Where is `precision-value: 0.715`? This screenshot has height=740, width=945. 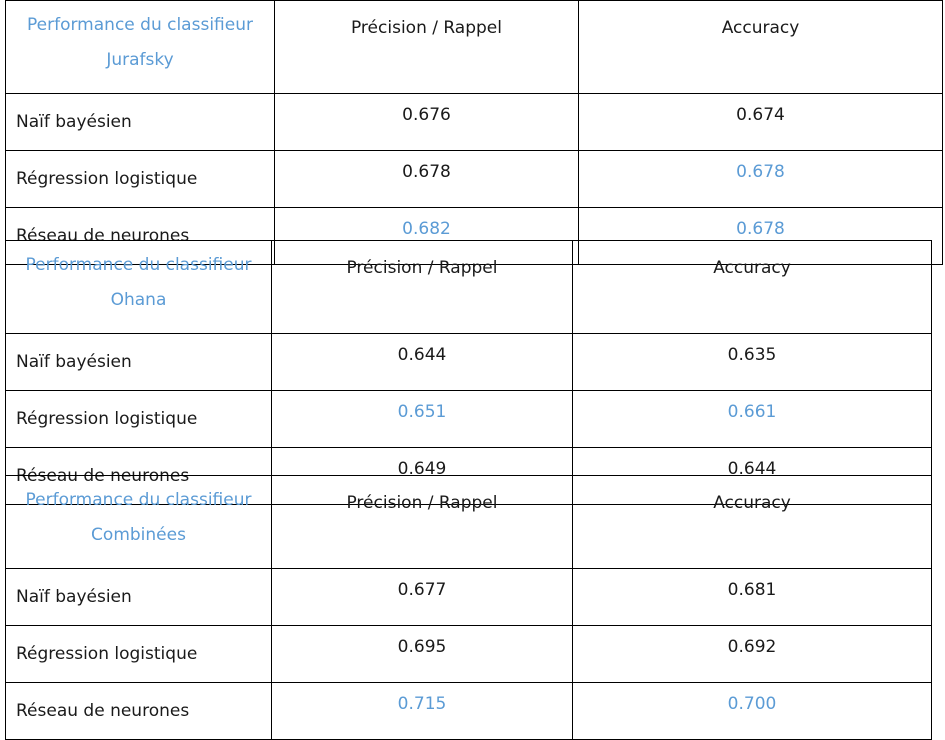
precision-value: 0.715 is located at coordinates (422, 711).